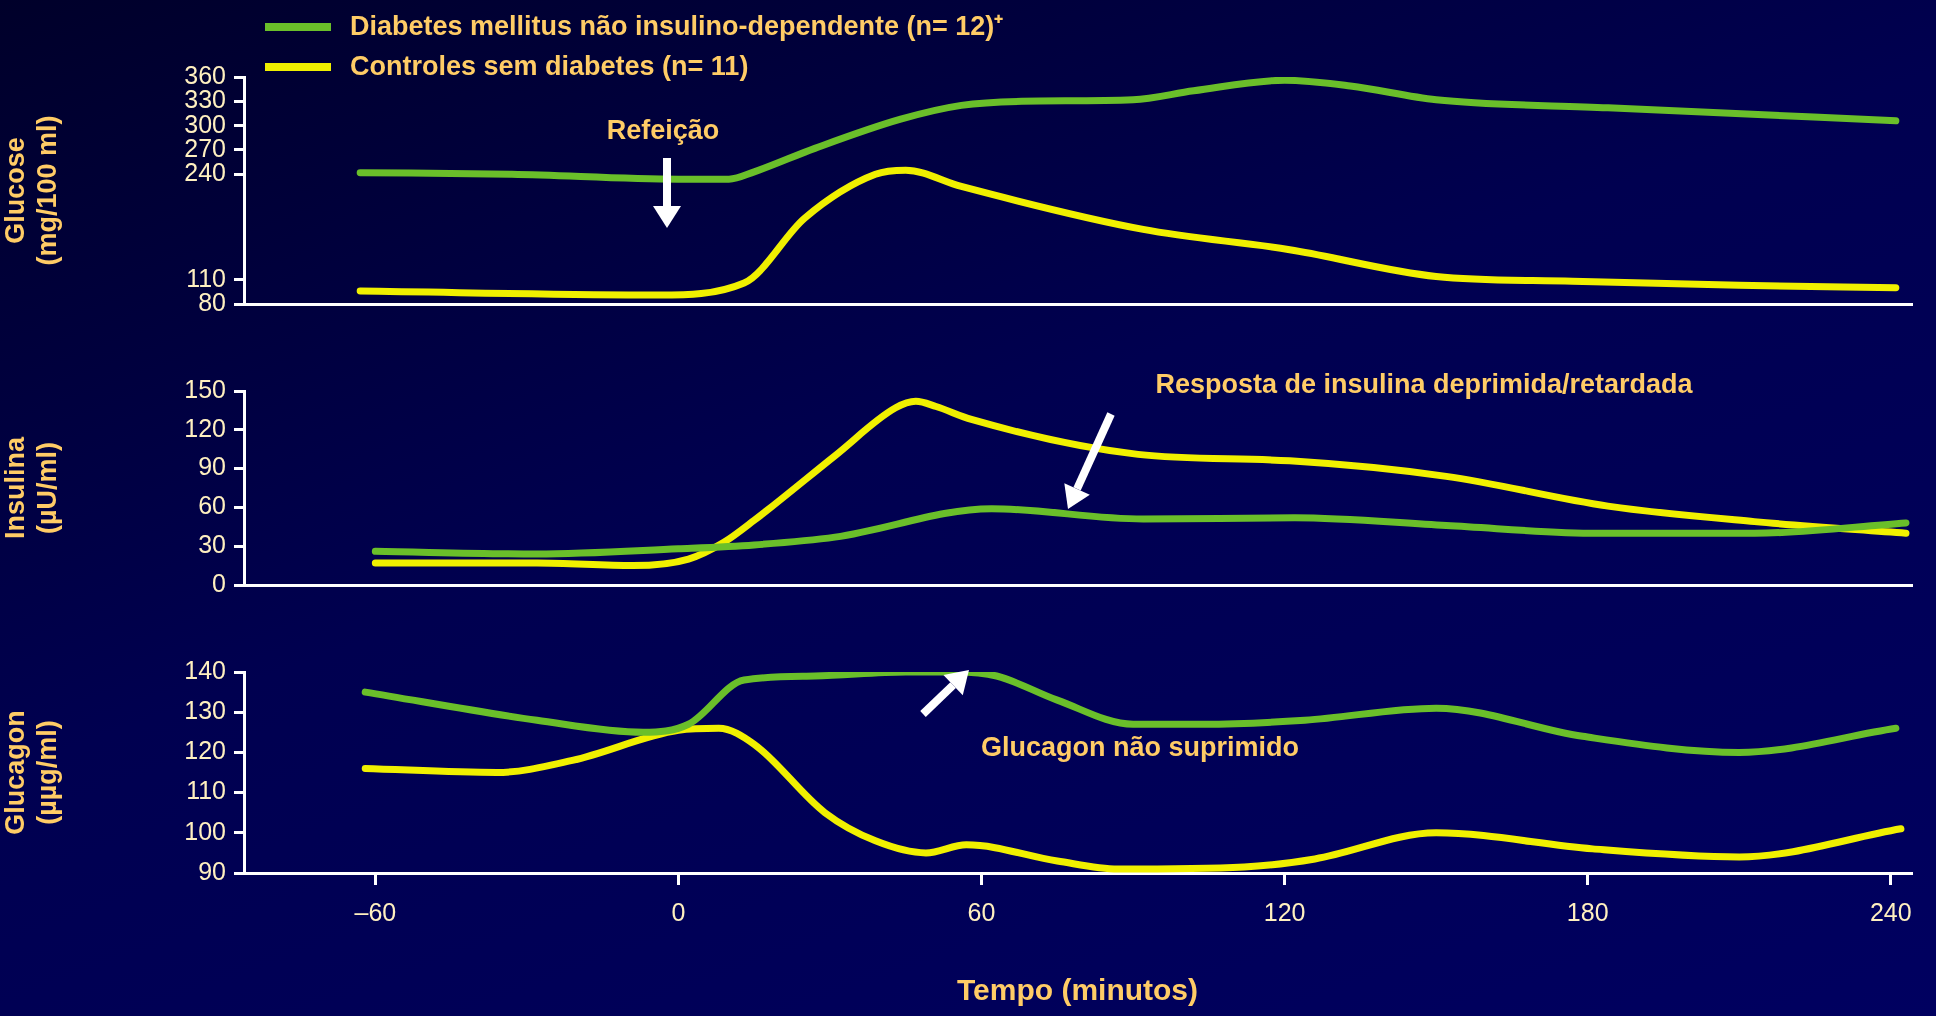 The image size is (1936, 1016). Describe the element at coordinates (677, 26) in the screenshot. I see `legend-label: Diabetes mellitus não insulino-dependente (n= 12)⁺` at that location.